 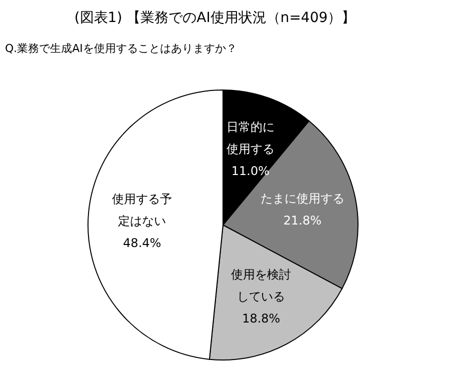 I want to click on chart-subtitle: Q.業務で生成AIを使用することはありますか？, so click(x=121, y=48).